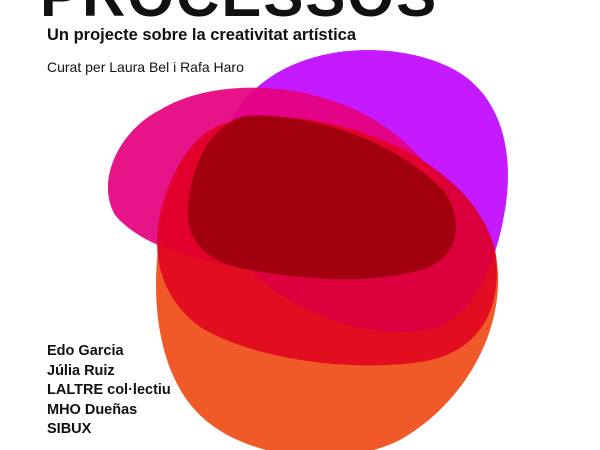 This screenshot has width=600, height=450. What do you see at coordinates (239, 13) in the screenshot?
I see `poster-title: PROCESSOS` at bounding box center [239, 13].